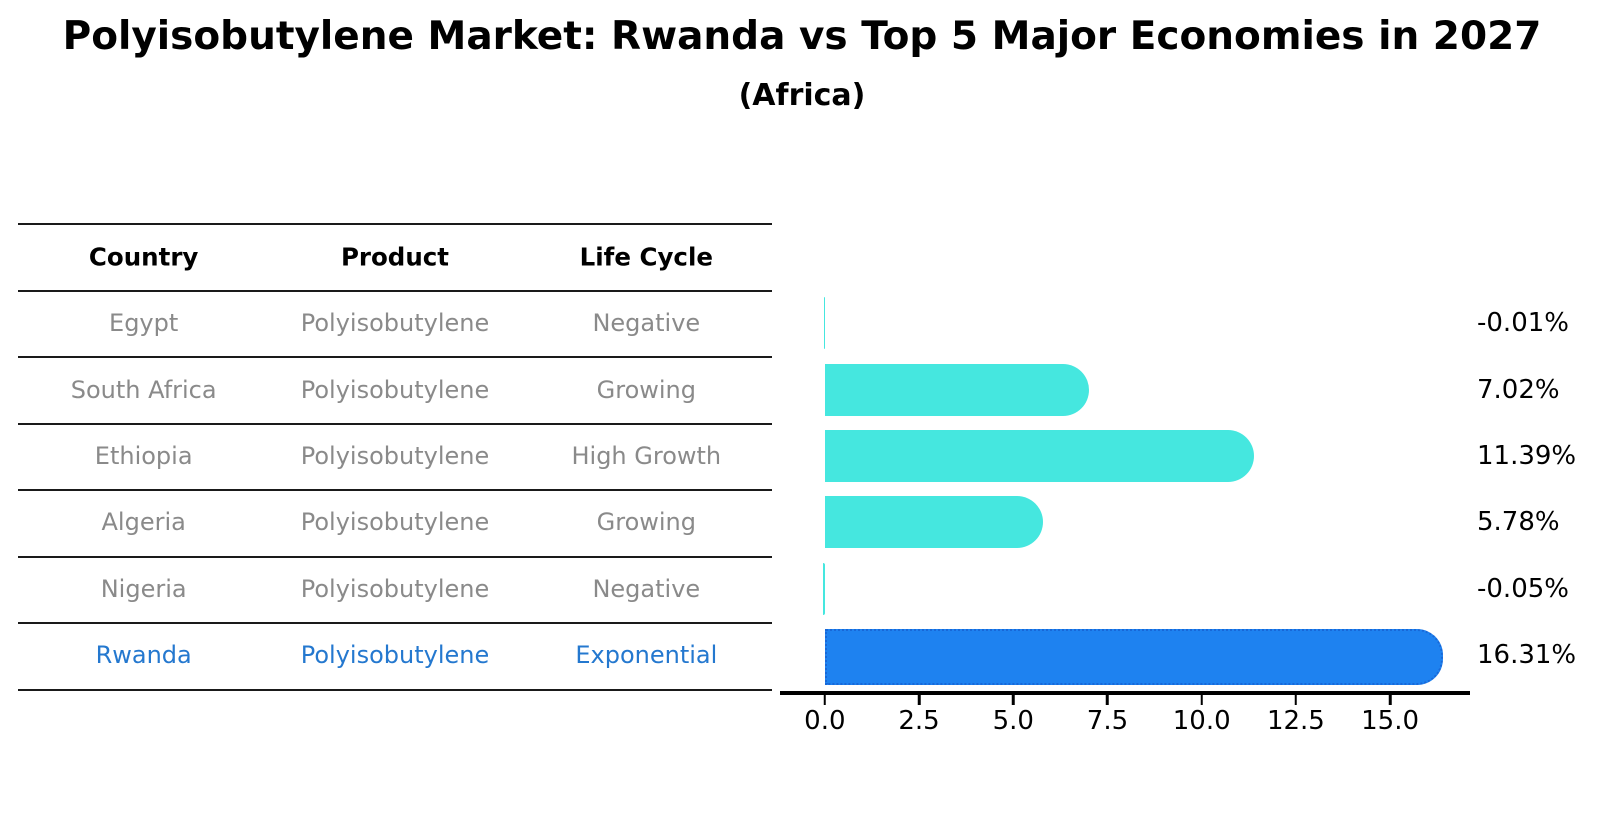 This screenshot has width=1604, height=823. What do you see at coordinates (143, 390) in the screenshot?
I see `country-cell: South Africa` at bounding box center [143, 390].